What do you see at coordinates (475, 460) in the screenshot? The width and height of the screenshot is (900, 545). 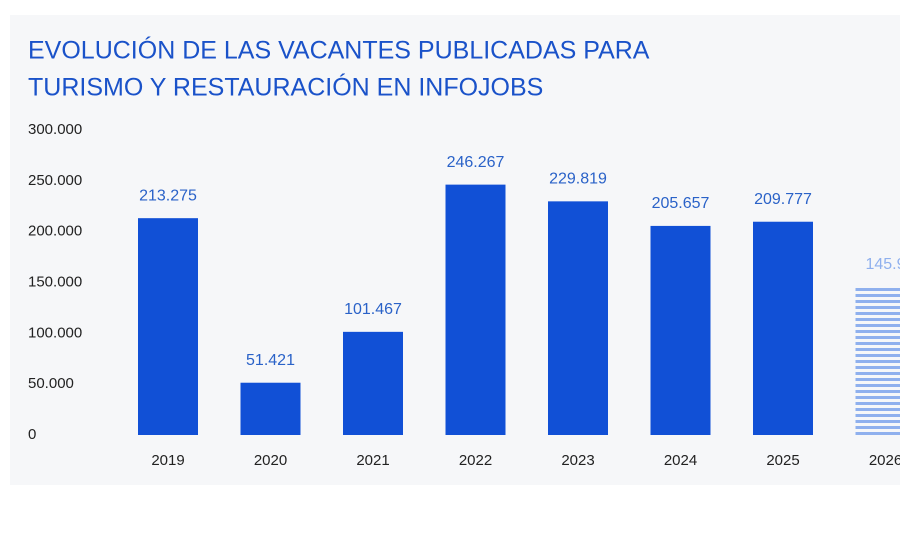 I see `x-tick-label: 2022` at bounding box center [475, 460].